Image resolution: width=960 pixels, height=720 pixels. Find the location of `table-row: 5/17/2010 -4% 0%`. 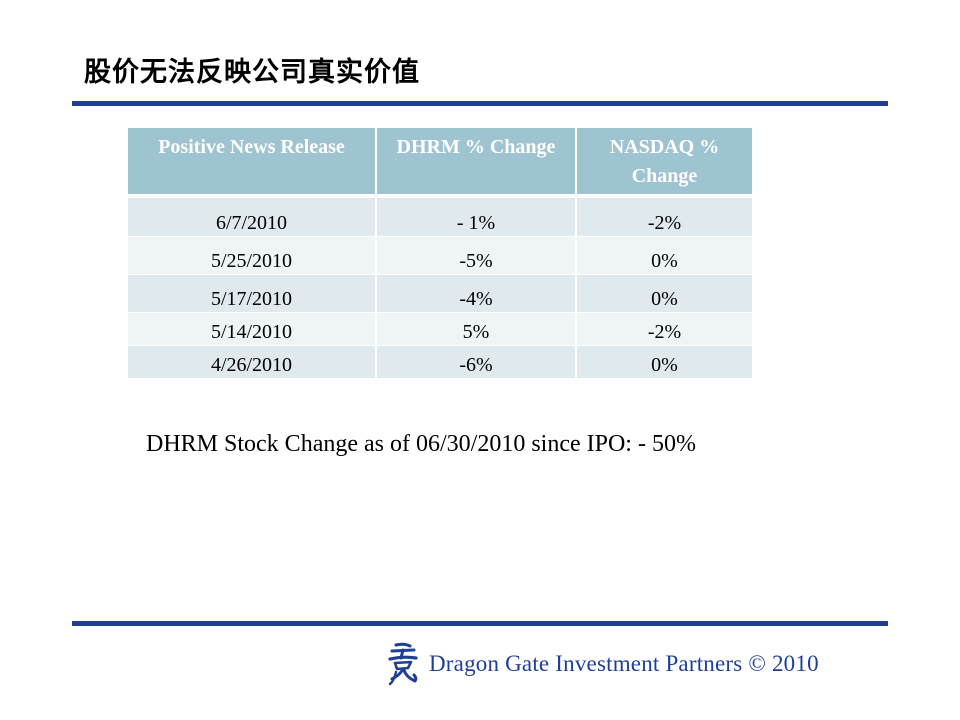

table-row: 5/17/2010 -4% 0% is located at coordinates (440, 293).